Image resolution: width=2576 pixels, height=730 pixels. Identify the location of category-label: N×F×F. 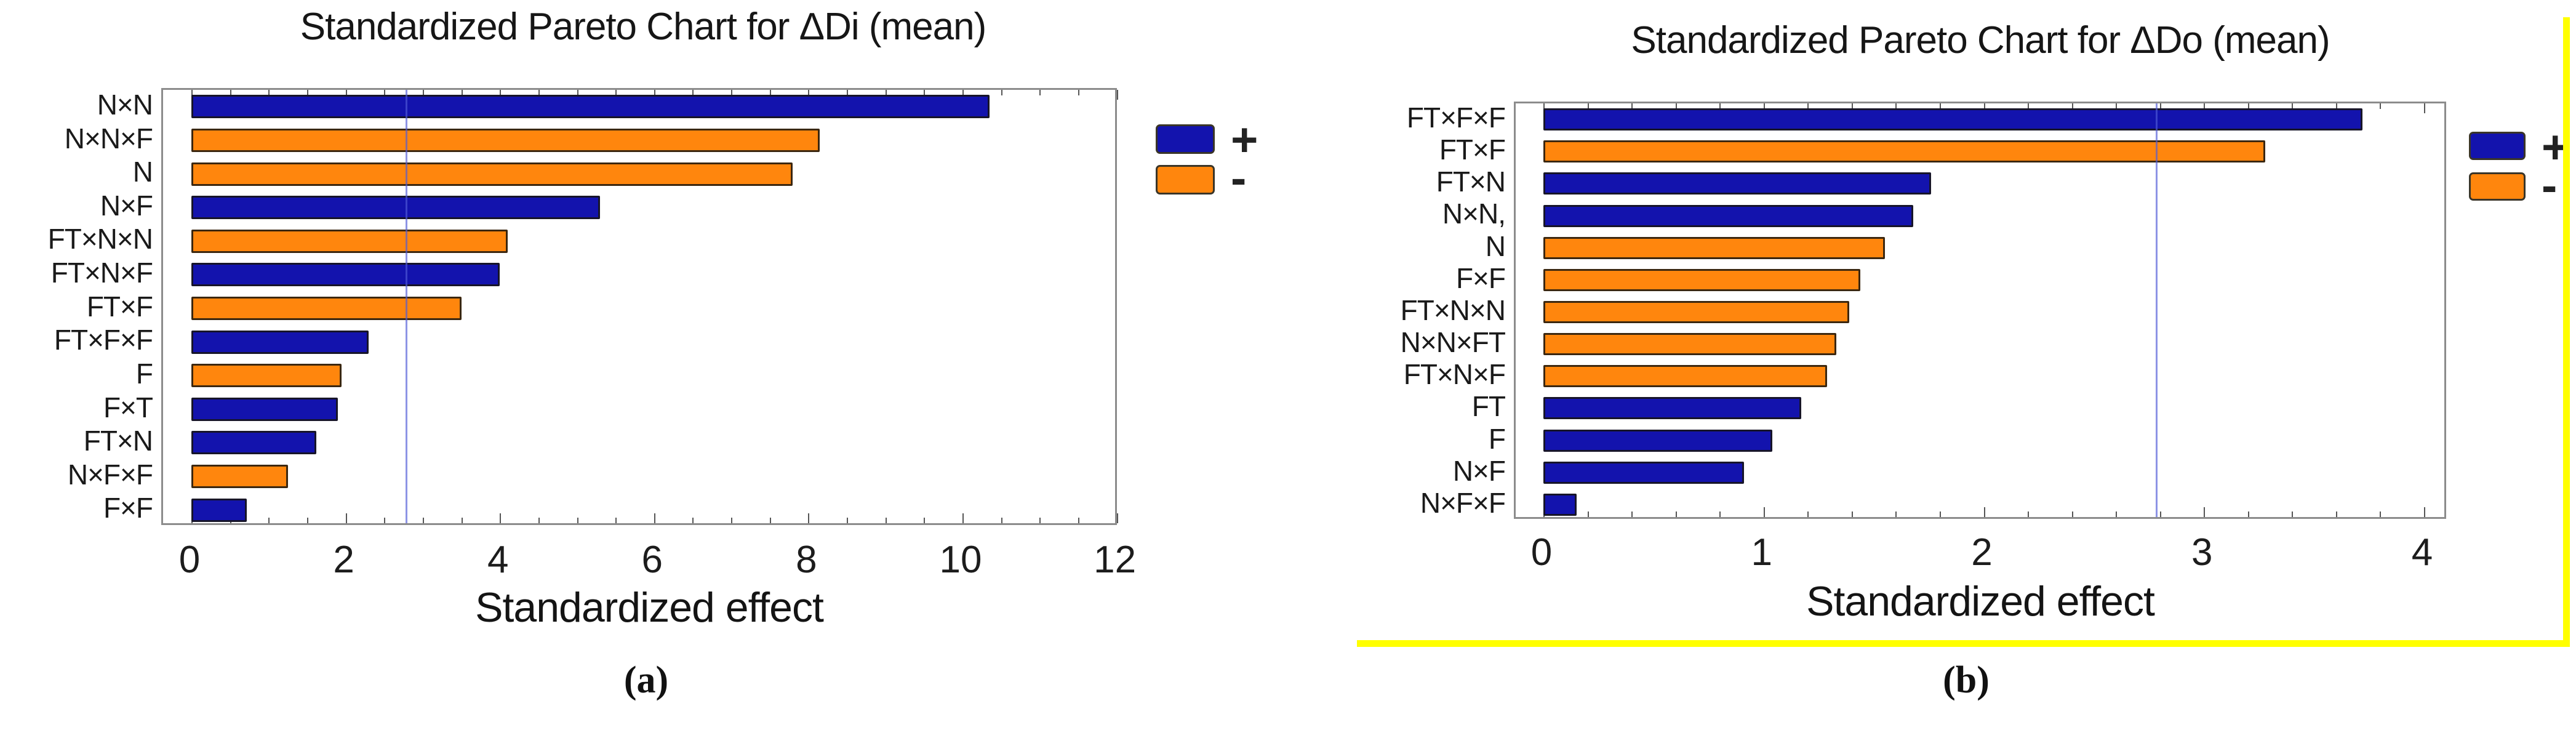
(1463, 502).